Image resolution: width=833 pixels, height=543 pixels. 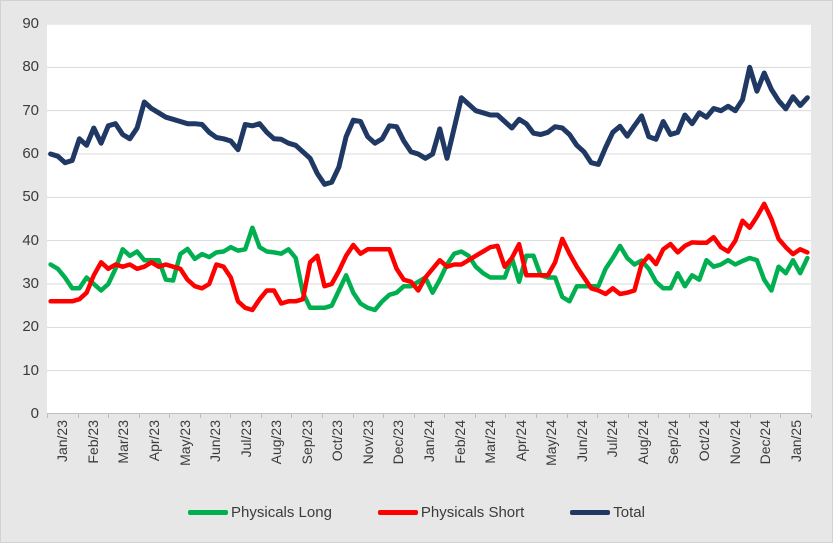 I want to click on x-axis-tick-label: Sep/24, so click(x=673, y=442).